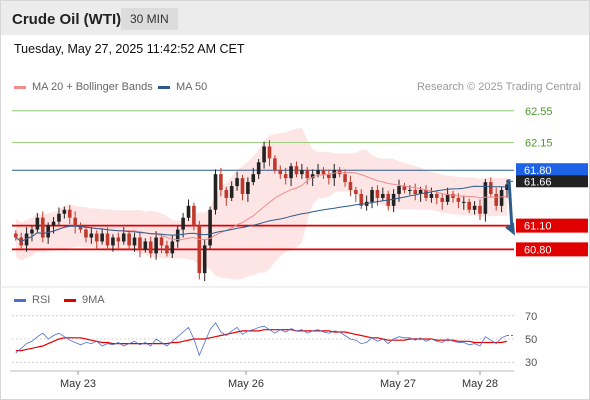 This screenshot has height=400, width=590. What do you see at coordinates (192, 87) in the screenshot?
I see `legend-ma50-label: MA 50` at bounding box center [192, 87].